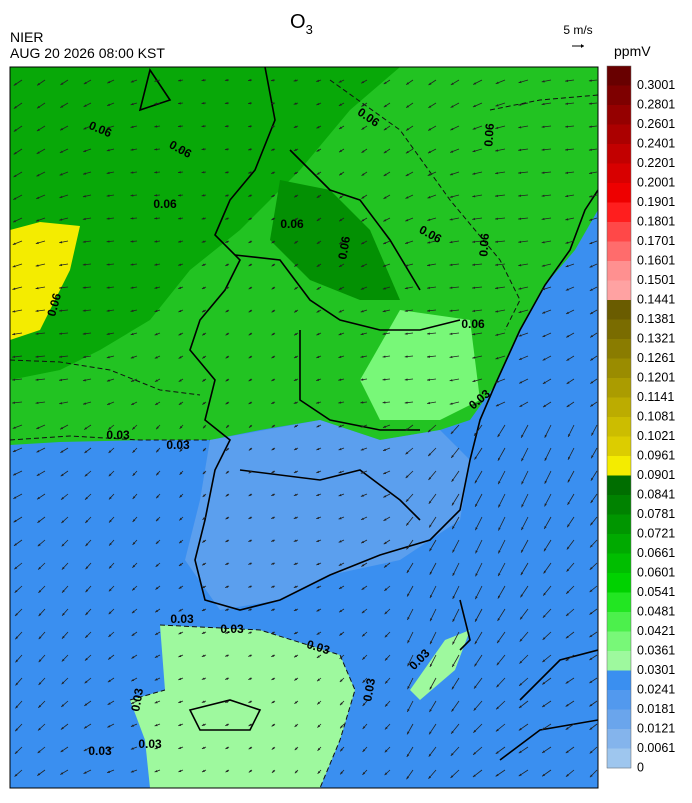 The width and height of the screenshot is (692, 803). I want to click on colorbar-label: 0.0061, so click(656, 748).